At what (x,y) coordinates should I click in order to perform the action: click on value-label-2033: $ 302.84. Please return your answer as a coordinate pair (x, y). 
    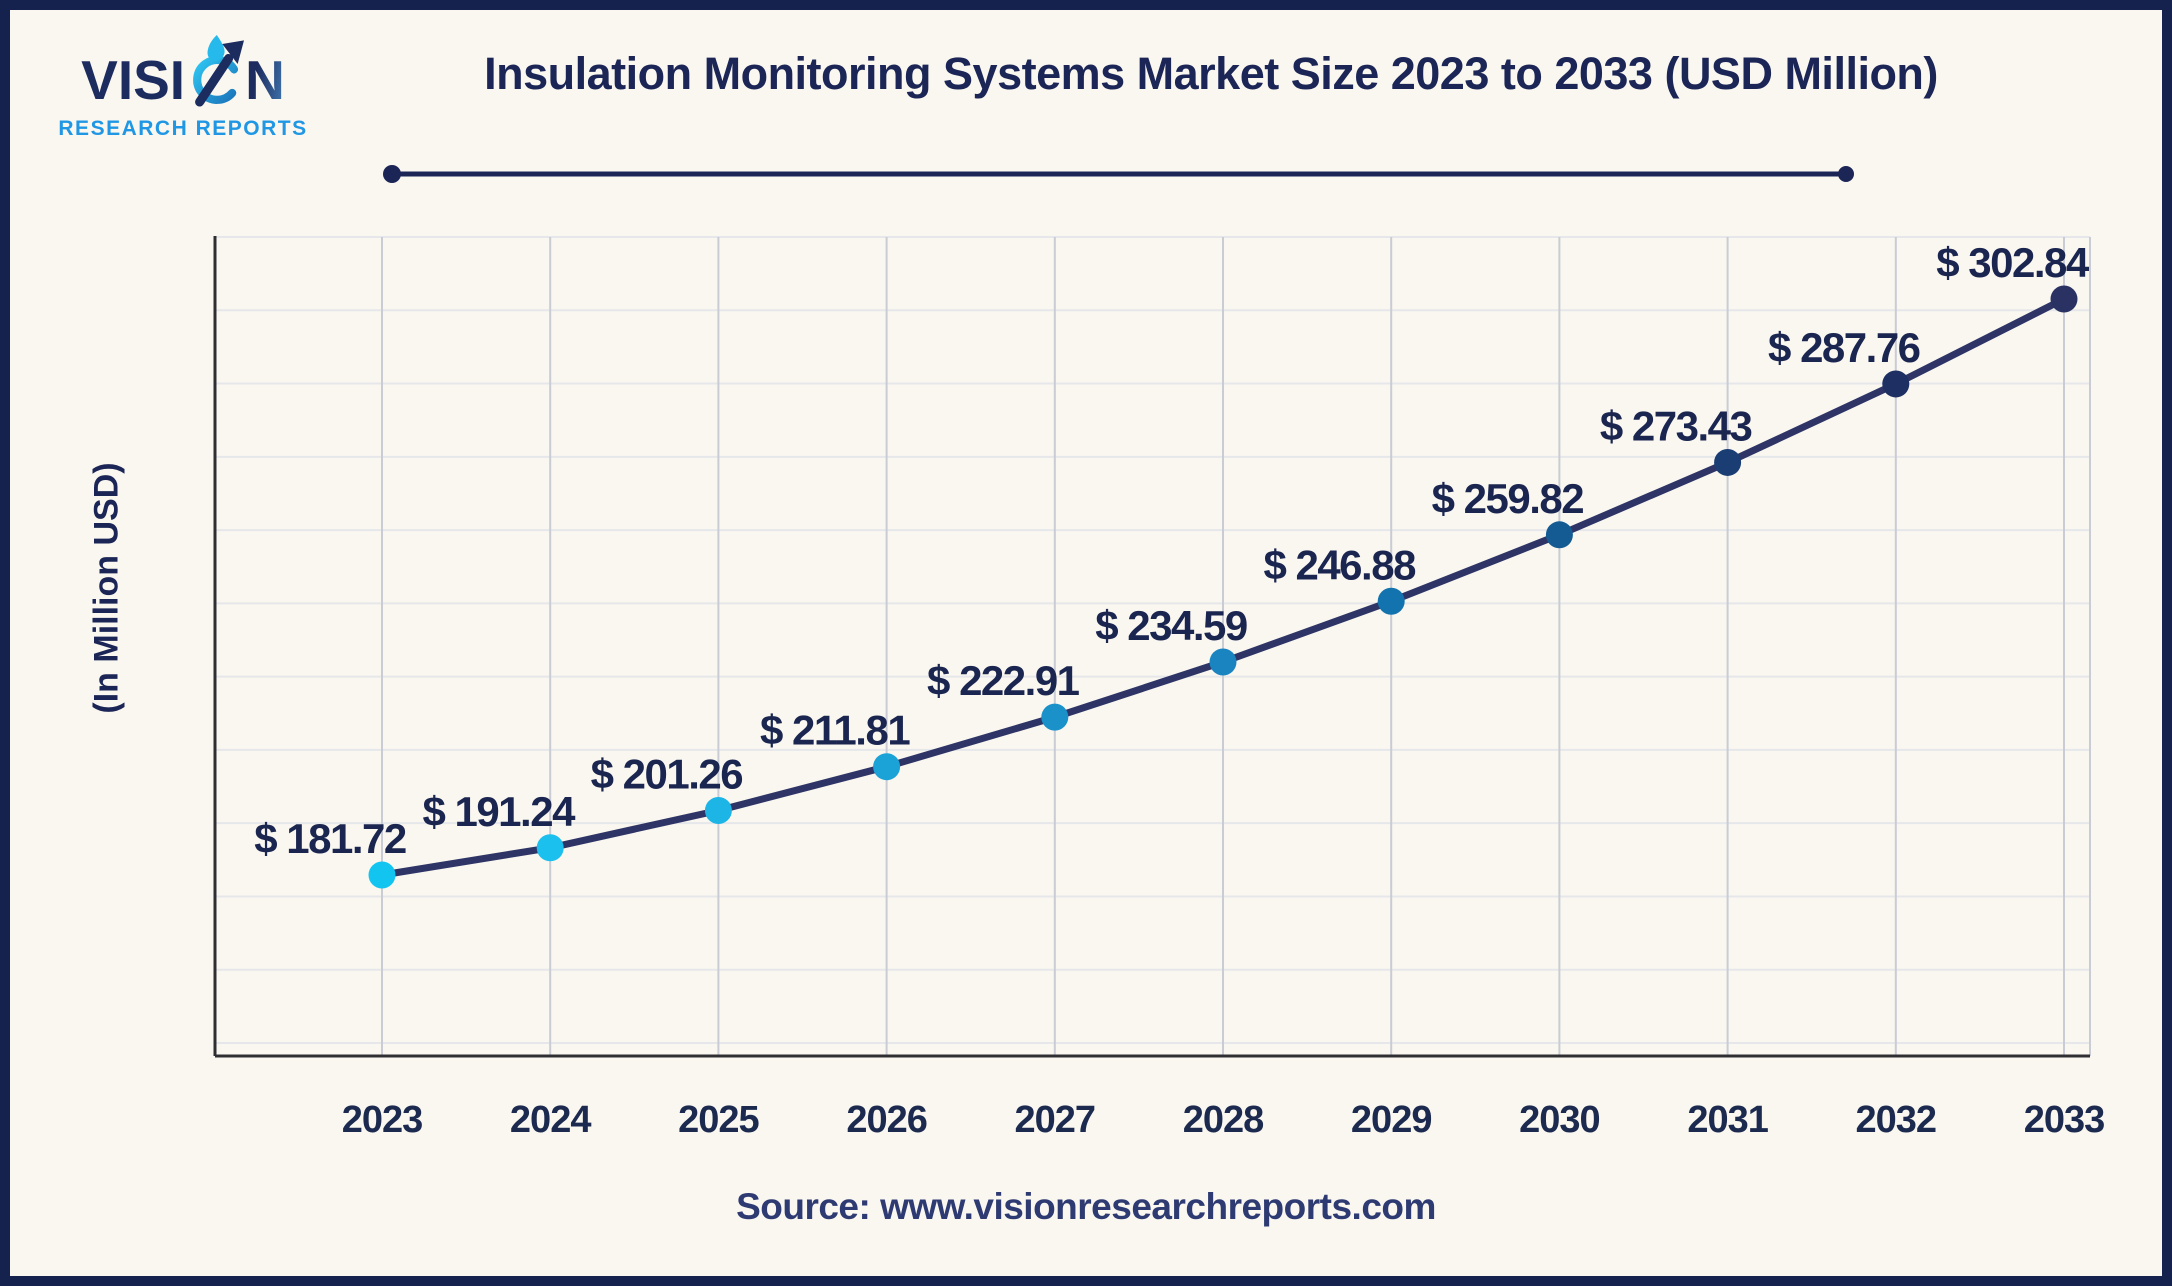
    Looking at the image, I should click on (2013, 262).